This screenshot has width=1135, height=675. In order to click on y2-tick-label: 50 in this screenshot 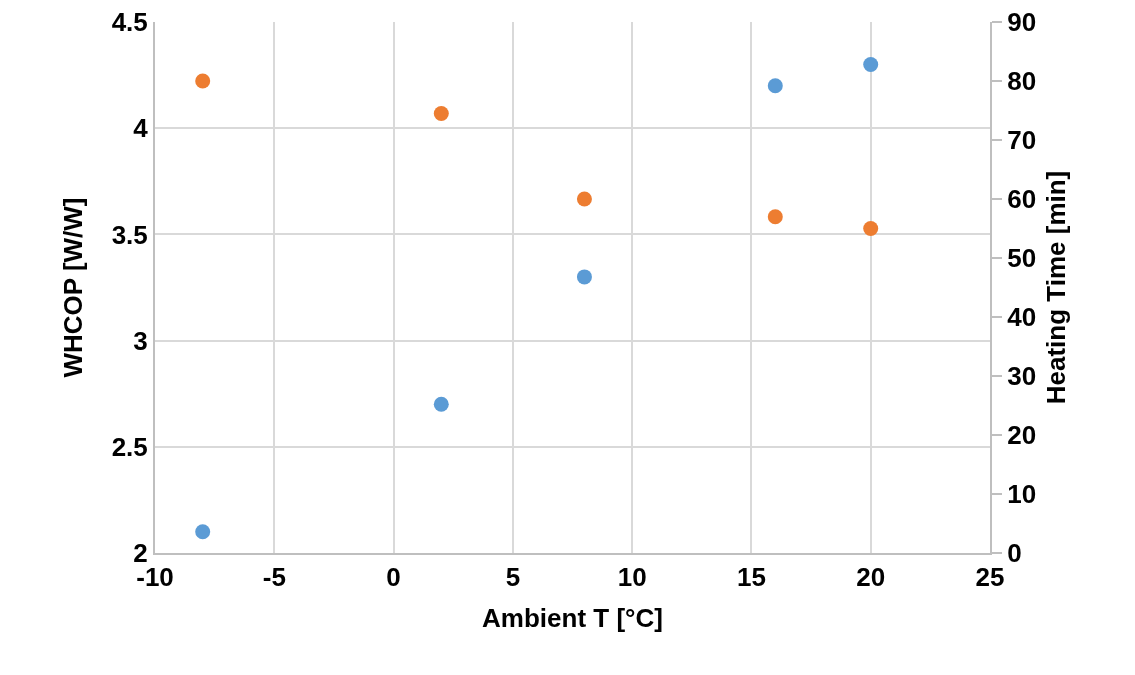, I will do `click(1022, 258)`.